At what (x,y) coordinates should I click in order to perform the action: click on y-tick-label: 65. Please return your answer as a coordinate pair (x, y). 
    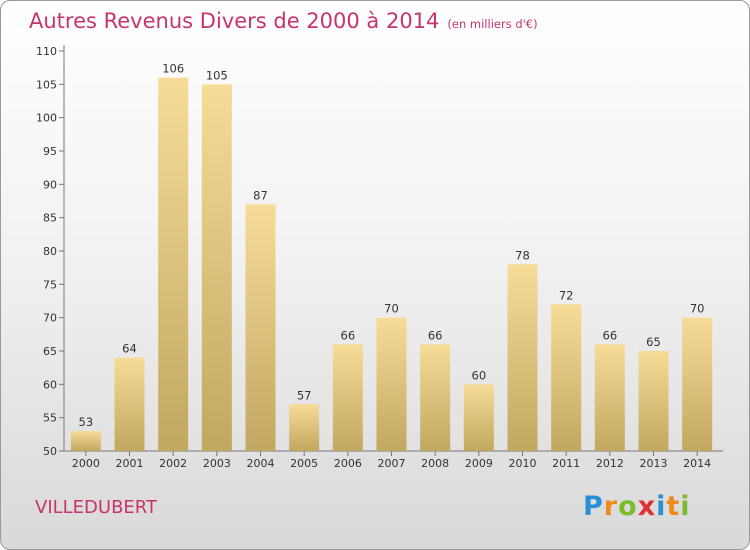
    Looking at the image, I should click on (50, 351).